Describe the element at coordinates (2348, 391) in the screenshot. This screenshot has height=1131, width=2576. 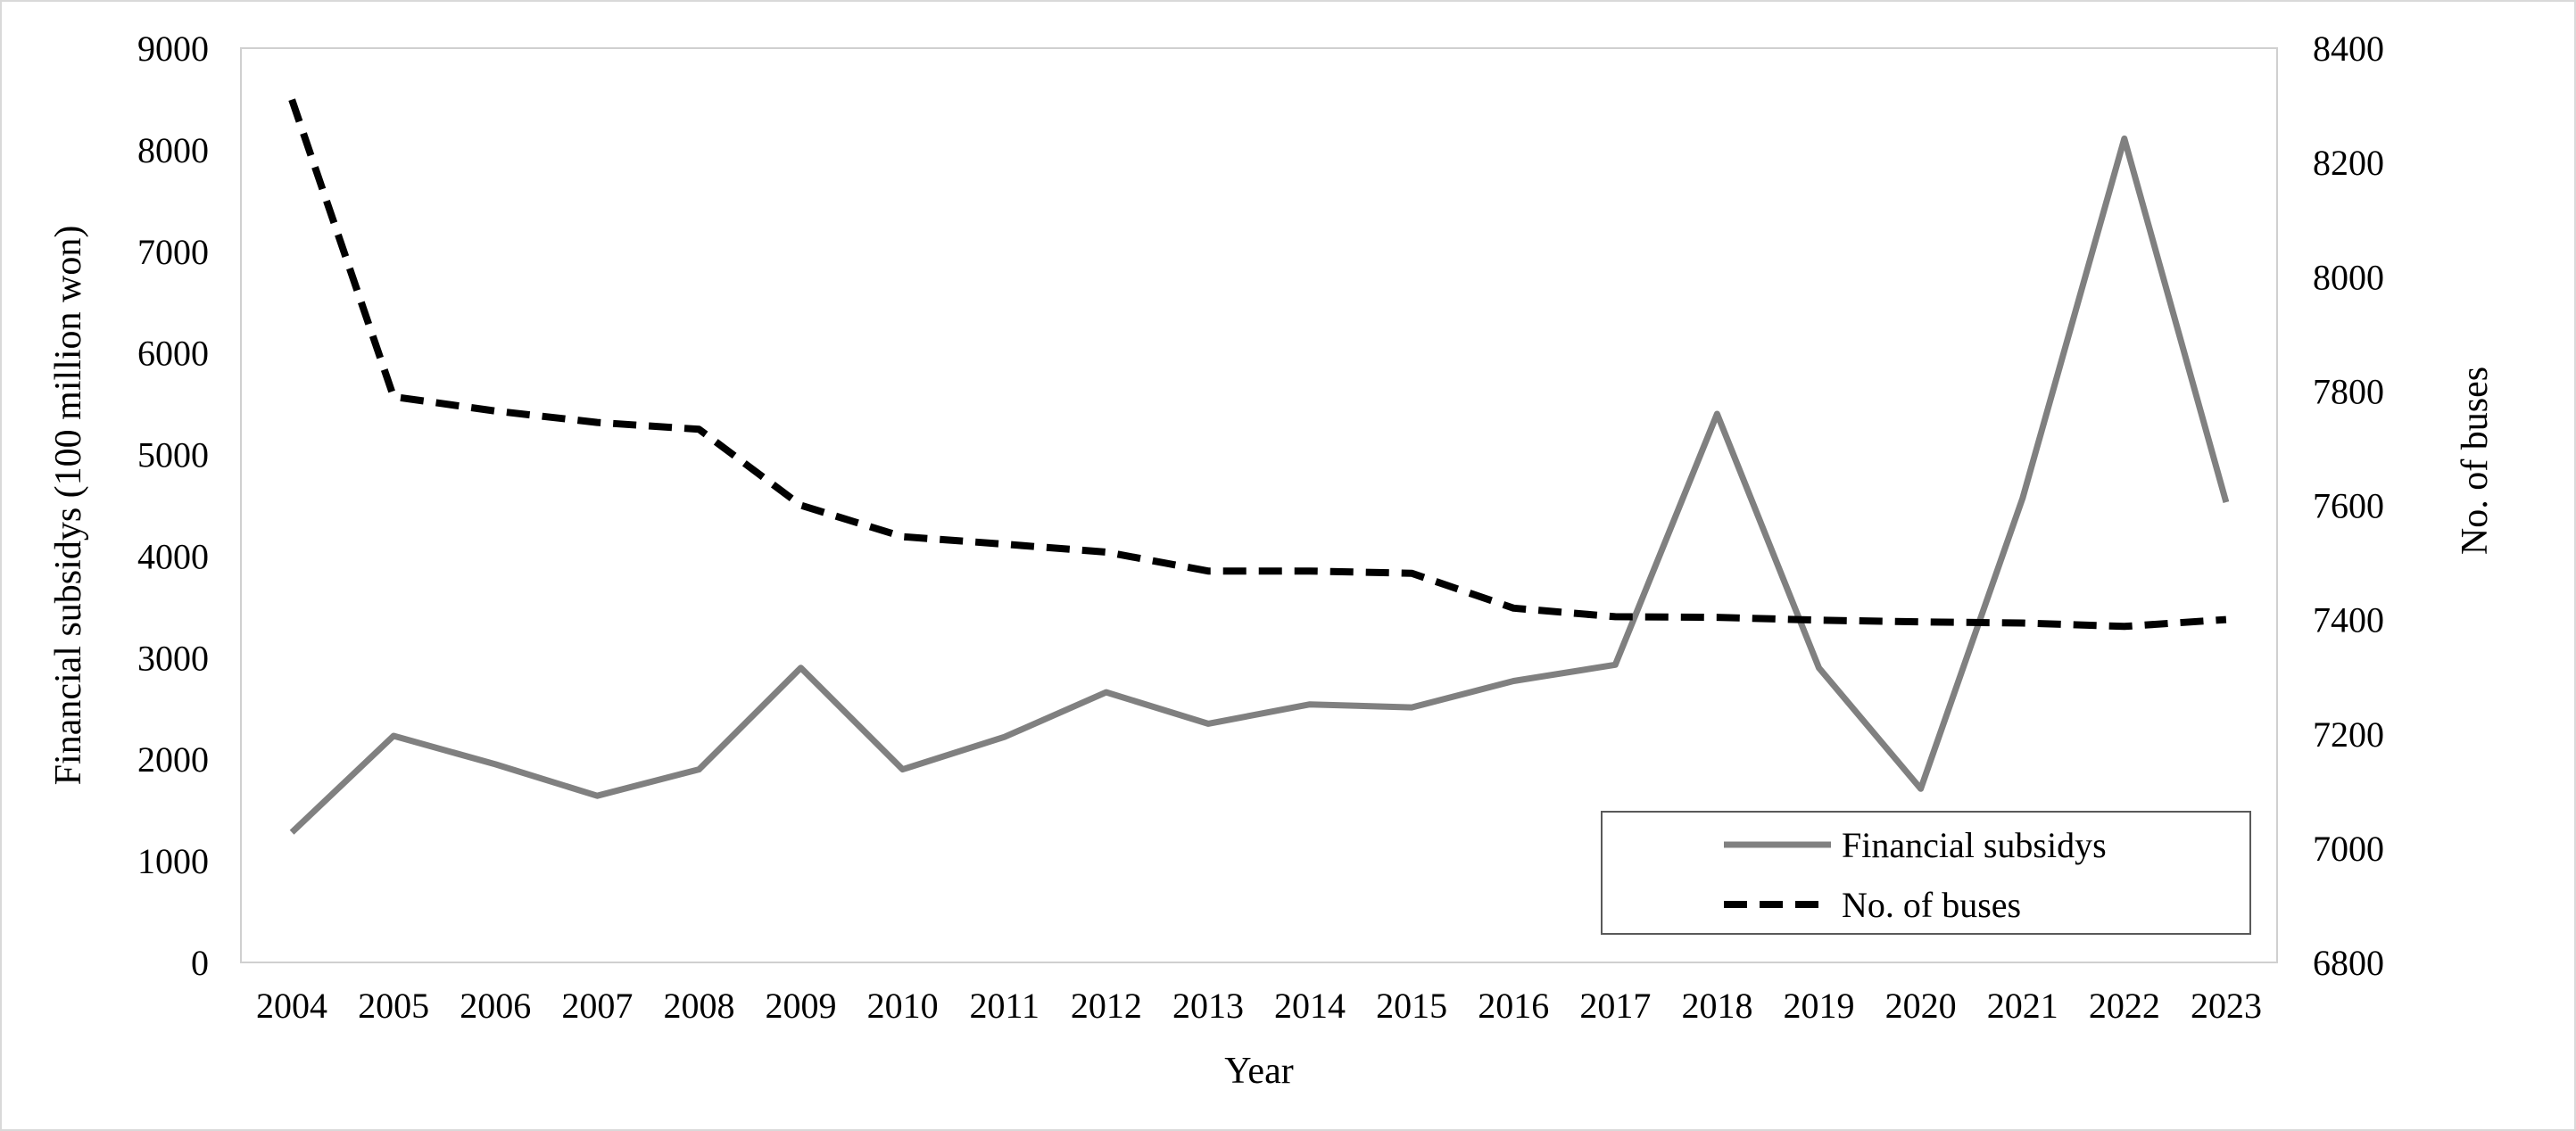
I see `y-right-tick-label: 7800` at that location.